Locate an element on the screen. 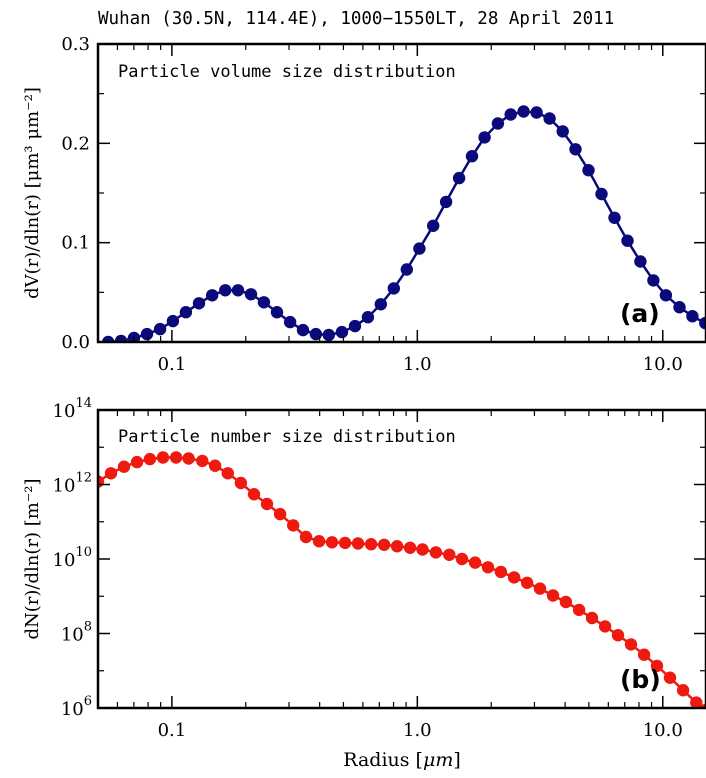 Image resolution: width=706 pixels, height=778 pixels. panel-b-letter: (b) is located at coordinates (640, 679).